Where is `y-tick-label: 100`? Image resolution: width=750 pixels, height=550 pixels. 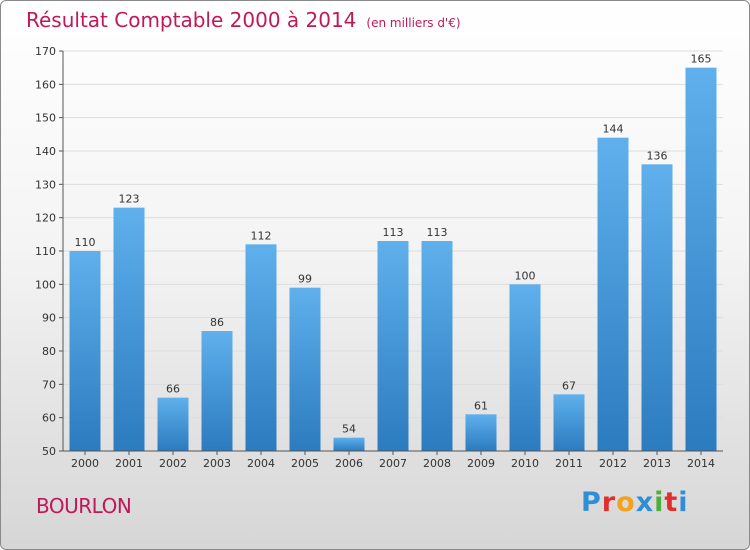 y-tick-label: 100 is located at coordinates (45, 284).